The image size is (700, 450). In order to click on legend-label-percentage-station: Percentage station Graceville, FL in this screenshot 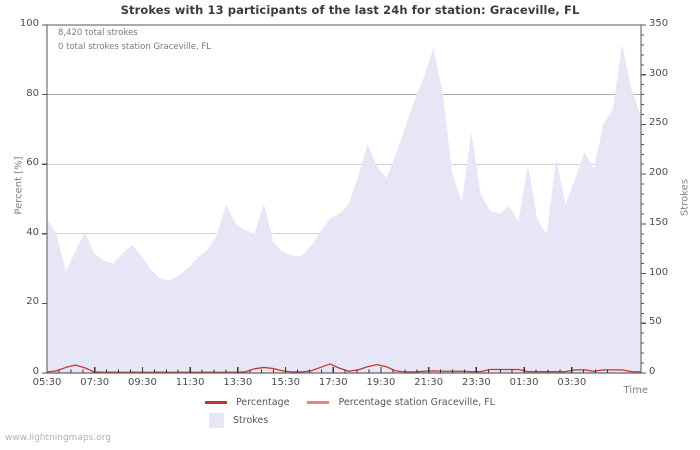, I will do `click(416, 402)`.